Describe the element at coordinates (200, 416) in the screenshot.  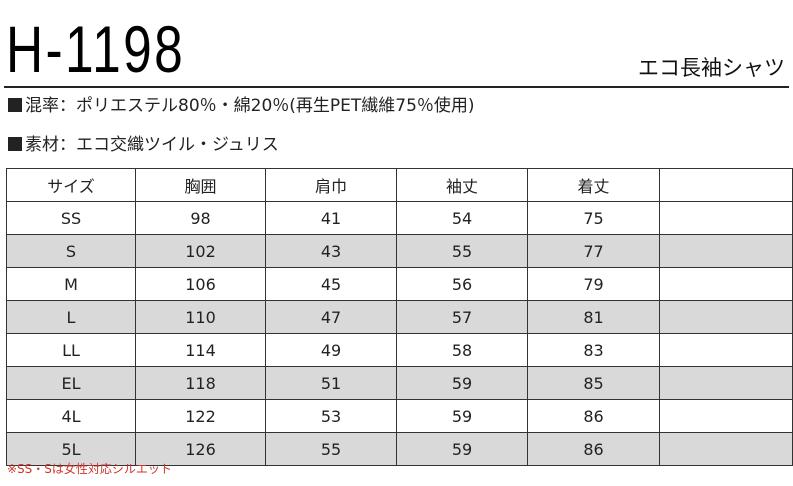
I see `table-cell: 122` at that location.